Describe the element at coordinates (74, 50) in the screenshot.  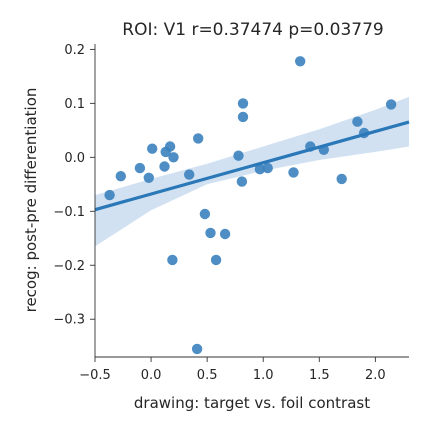
I see `y-tick-label: 0.2` at that location.